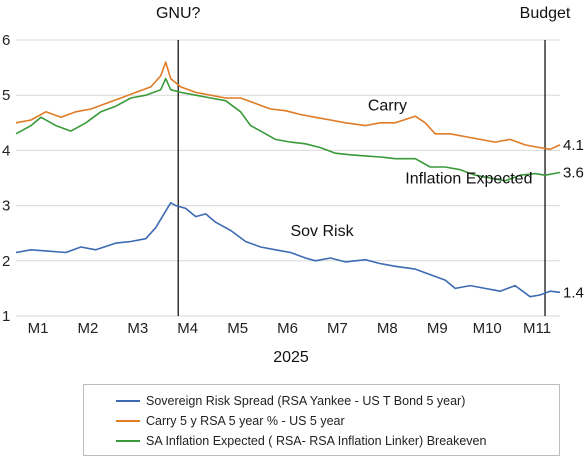 The height and width of the screenshot is (462, 587). What do you see at coordinates (6, 261) in the screenshot?
I see `y-tick-label: 2` at bounding box center [6, 261].